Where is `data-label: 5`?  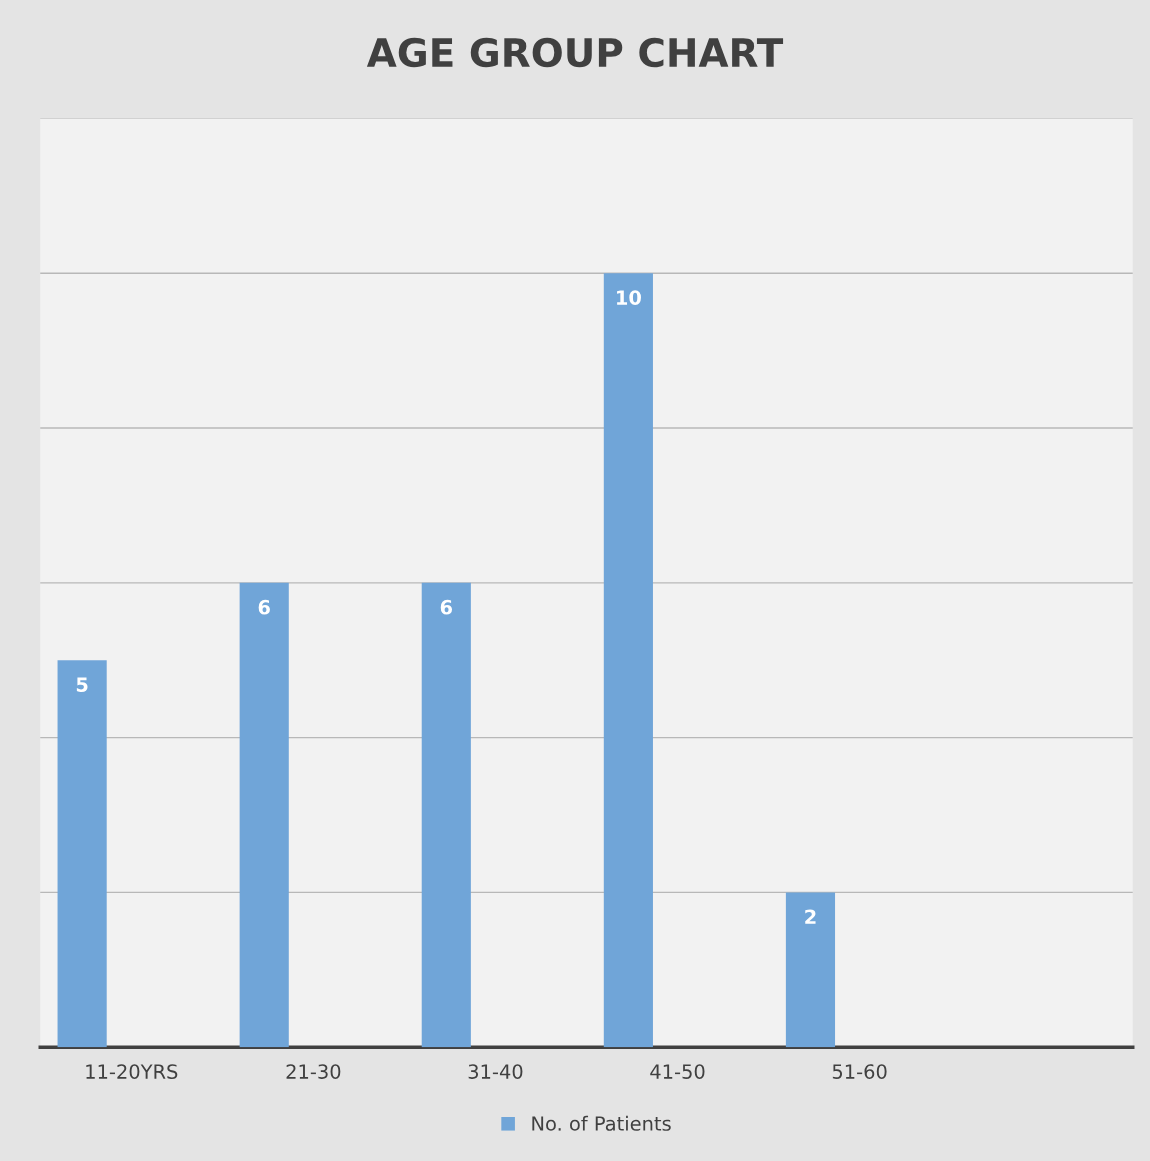 data-label: 5 is located at coordinates (82, 684).